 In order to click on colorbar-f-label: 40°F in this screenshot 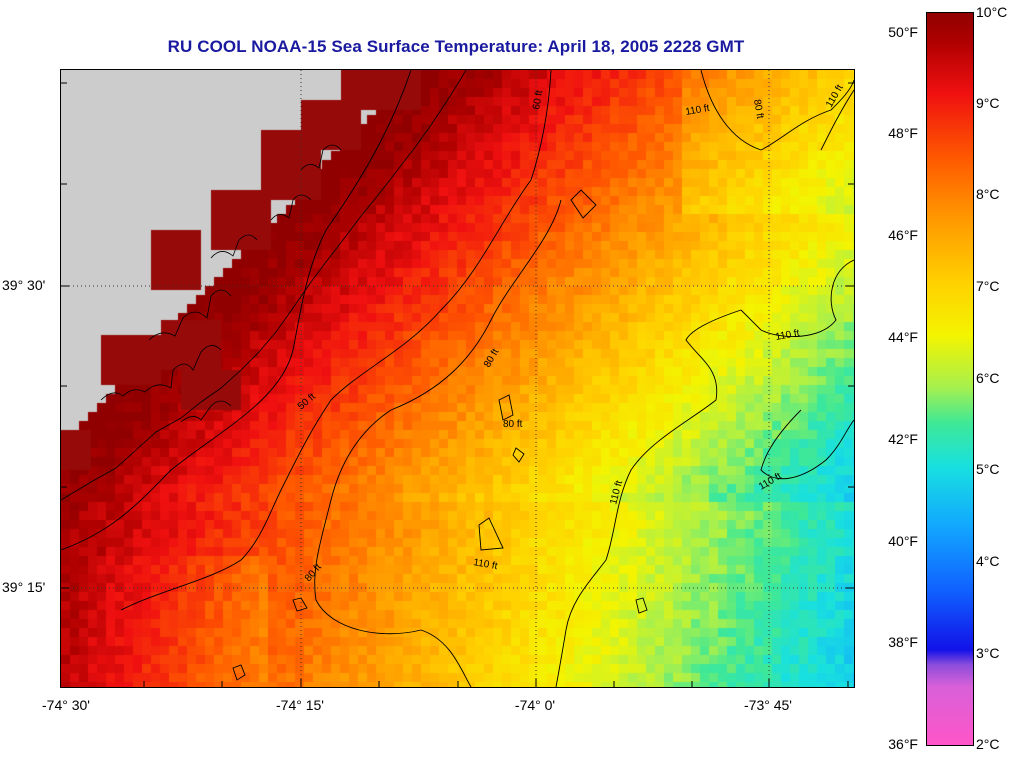, I will do `click(903, 541)`.